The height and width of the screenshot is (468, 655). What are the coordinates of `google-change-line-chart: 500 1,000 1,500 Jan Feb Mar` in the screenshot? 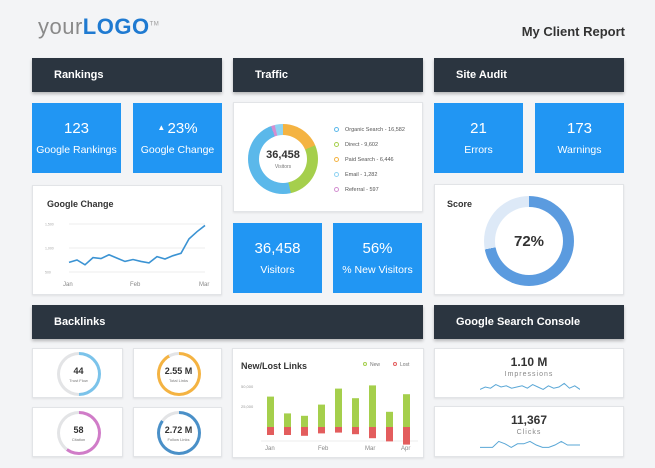 It's located at (127, 256).